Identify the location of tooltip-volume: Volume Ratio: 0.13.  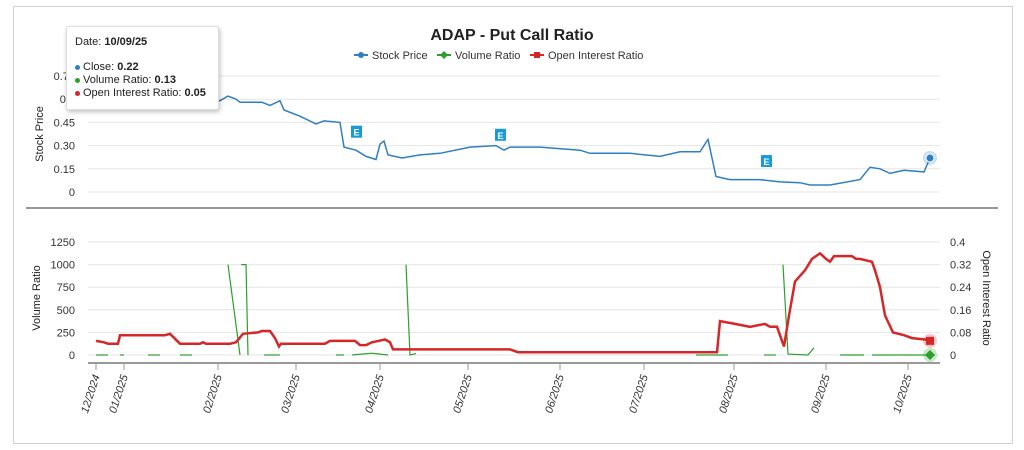
(142, 80).